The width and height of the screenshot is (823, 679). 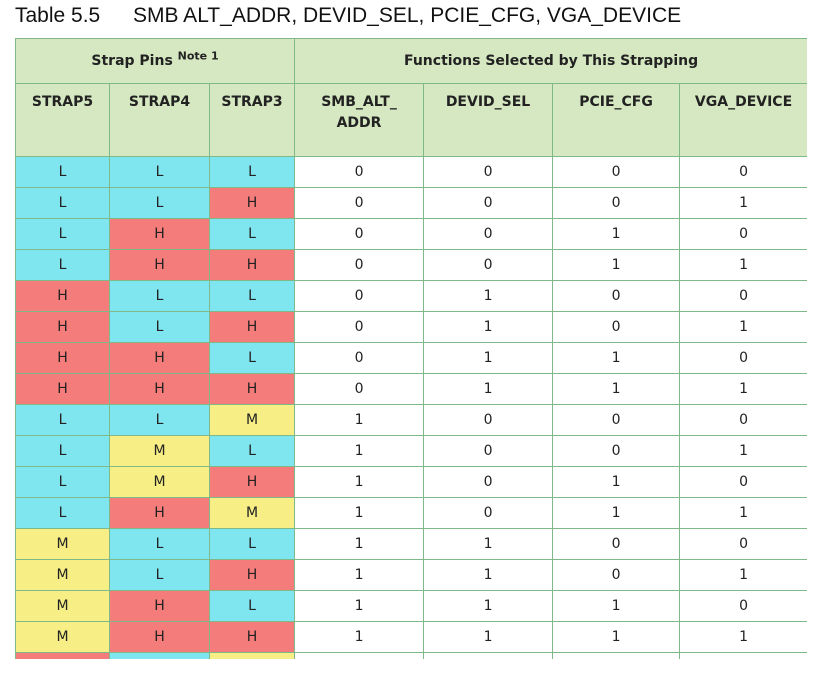 I want to click on column-header-vga-device: VGA_DEVICE, so click(x=743, y=120).